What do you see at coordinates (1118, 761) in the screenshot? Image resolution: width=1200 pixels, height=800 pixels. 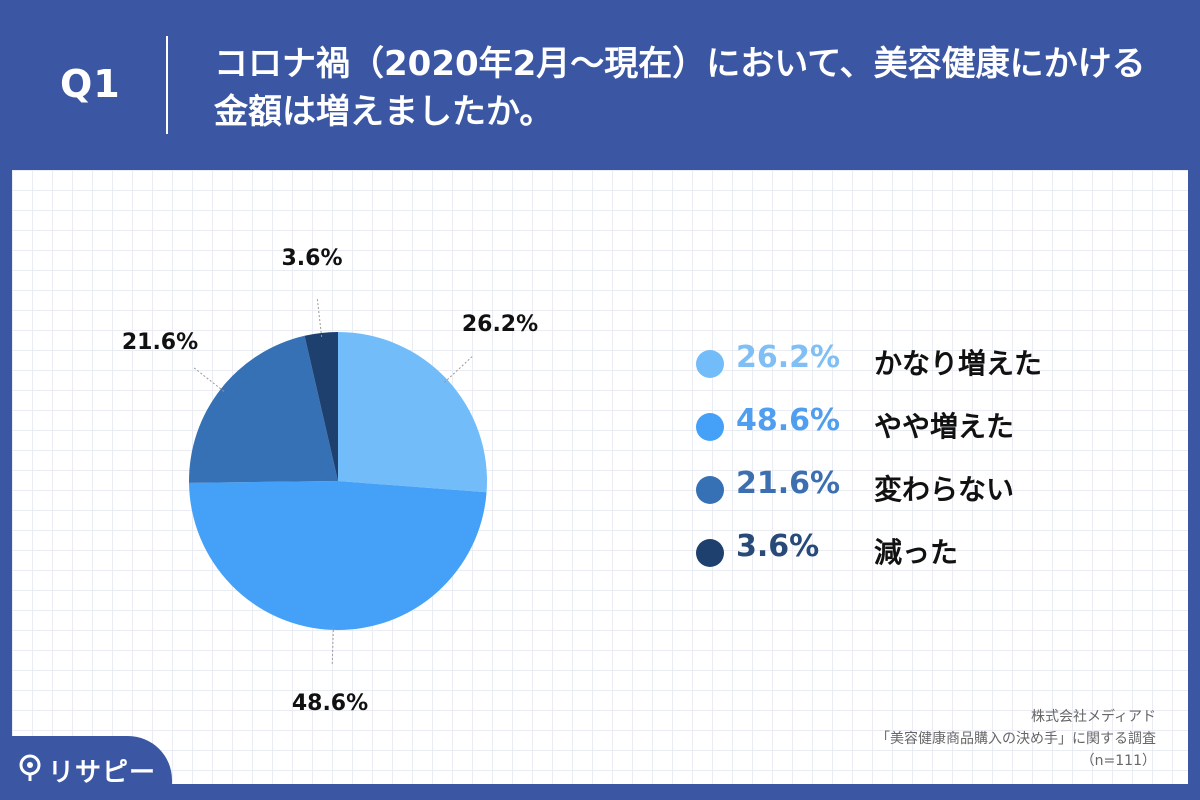 I see `source-sample: （n=111）` at bounding box center [1118, 761].